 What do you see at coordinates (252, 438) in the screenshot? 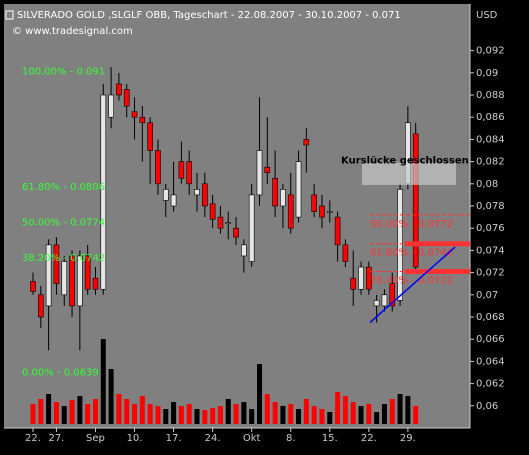
I see `x-tick-label: Okt` at bounding box center [252, 438].